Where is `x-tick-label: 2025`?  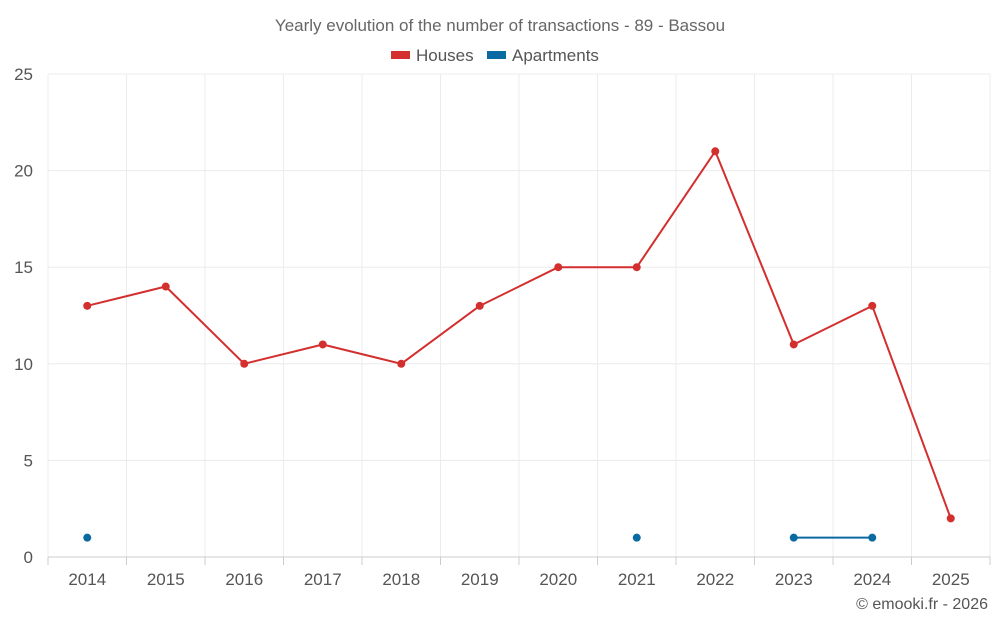 x-tick-label: 2025 is located at coordinates (951, 579).